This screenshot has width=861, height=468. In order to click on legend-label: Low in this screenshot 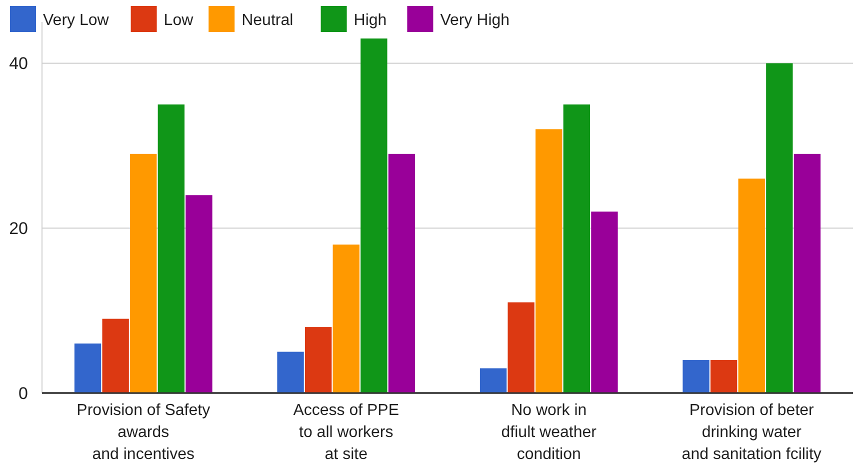, I will do `click(179, 20)`.